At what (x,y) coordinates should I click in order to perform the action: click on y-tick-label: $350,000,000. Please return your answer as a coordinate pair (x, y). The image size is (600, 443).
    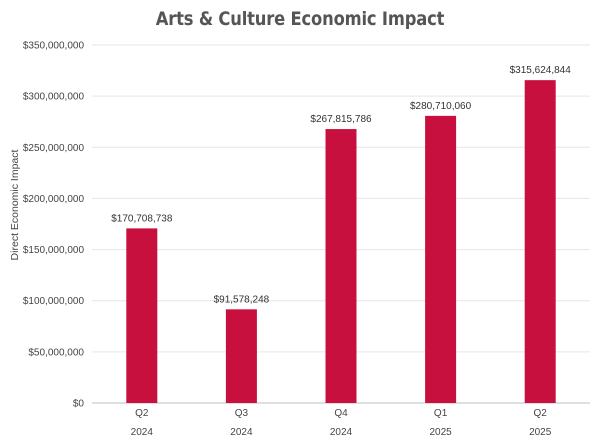
    Looking at the image, I should click on (54, 46).